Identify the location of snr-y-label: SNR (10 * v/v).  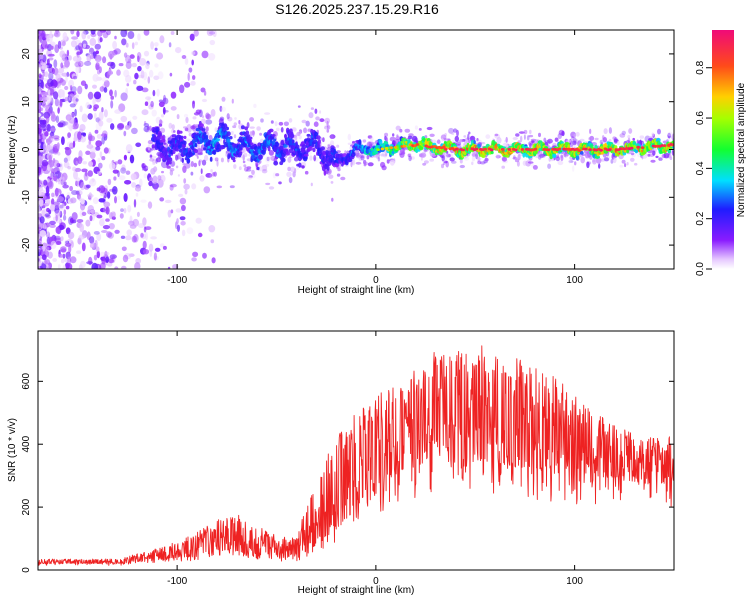
(12, 450).